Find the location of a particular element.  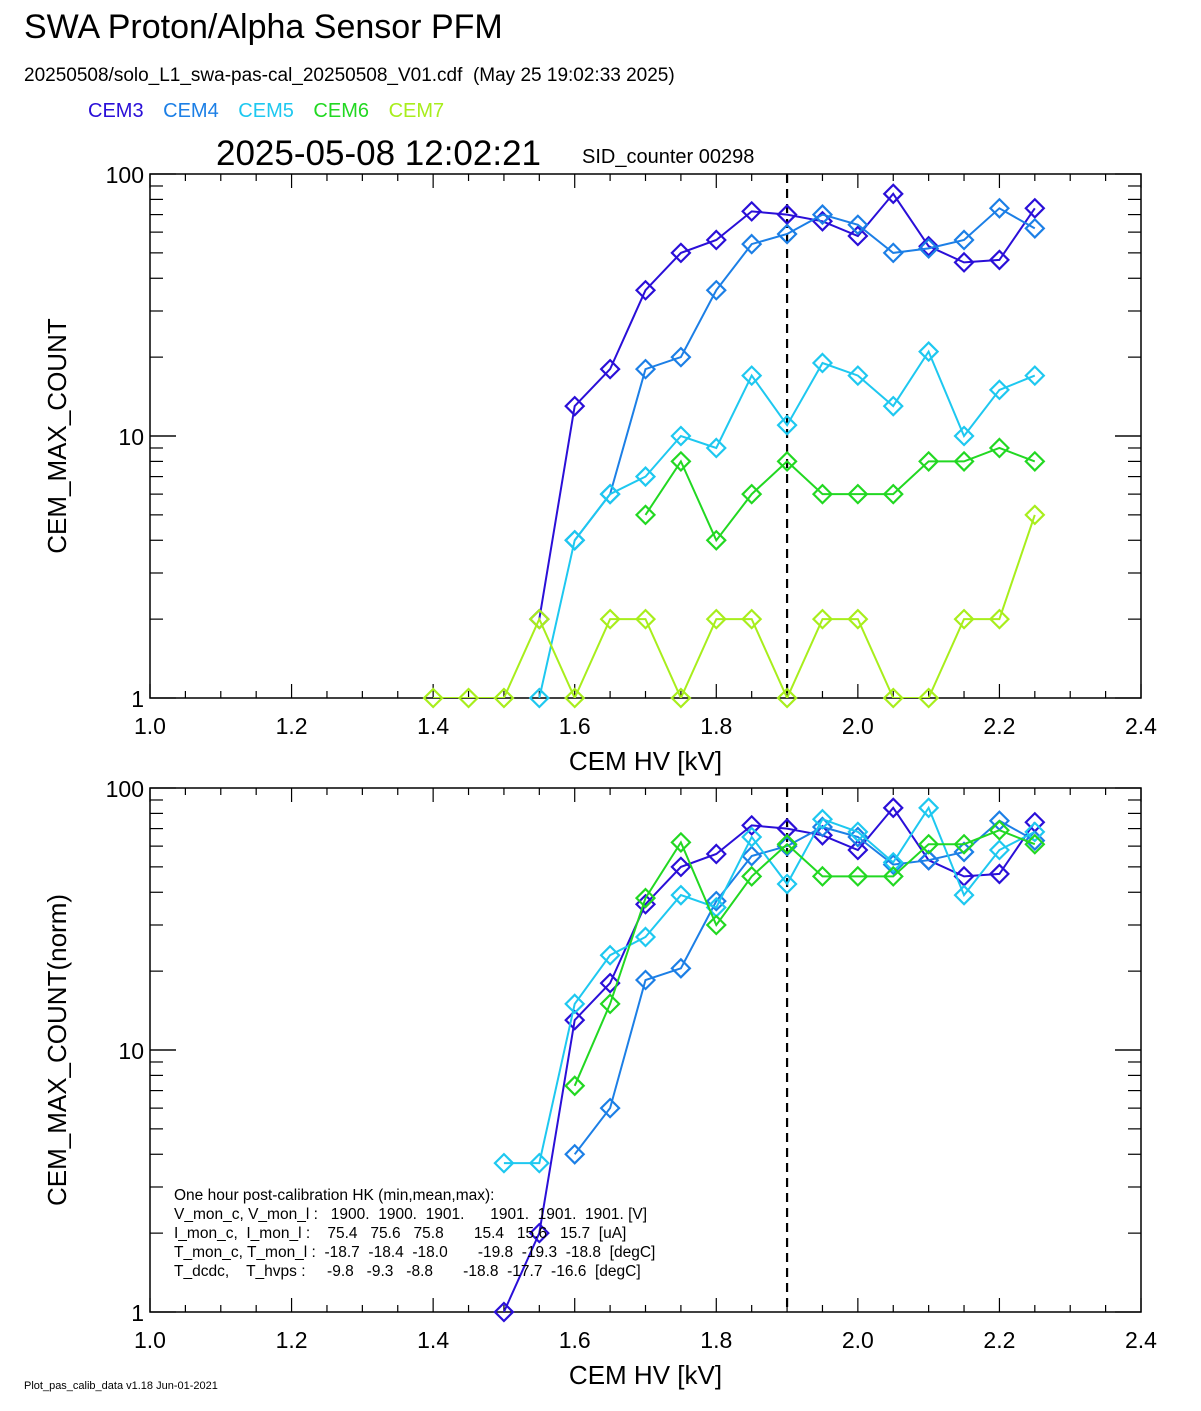

panel1-ytick-label: 10 is located at coordinates (131, 437).